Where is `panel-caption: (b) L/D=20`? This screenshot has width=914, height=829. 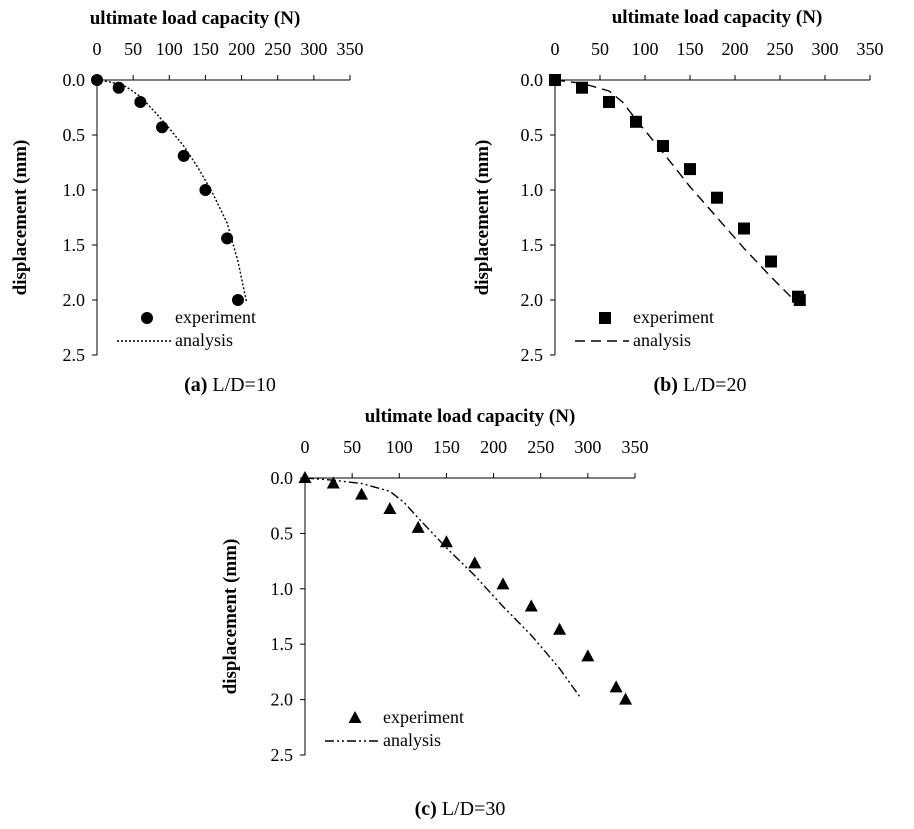
panel-caption: (b) L/D=20 is located at coordinates (700, 385).